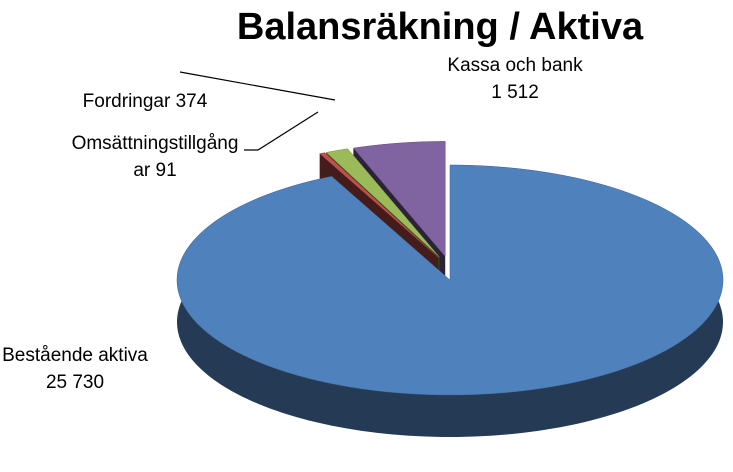  What do you see at coordinates (166, 170) in the screenshot?
I see `label-value: 91` at bounding box center [166, 170].